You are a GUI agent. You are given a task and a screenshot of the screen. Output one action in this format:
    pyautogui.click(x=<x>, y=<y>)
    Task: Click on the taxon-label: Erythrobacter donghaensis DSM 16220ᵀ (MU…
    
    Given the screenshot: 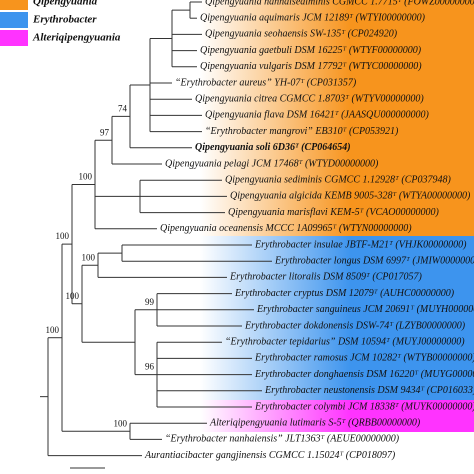 What is the action you would take?
    pyautogui.click(x=364, y=374)
    